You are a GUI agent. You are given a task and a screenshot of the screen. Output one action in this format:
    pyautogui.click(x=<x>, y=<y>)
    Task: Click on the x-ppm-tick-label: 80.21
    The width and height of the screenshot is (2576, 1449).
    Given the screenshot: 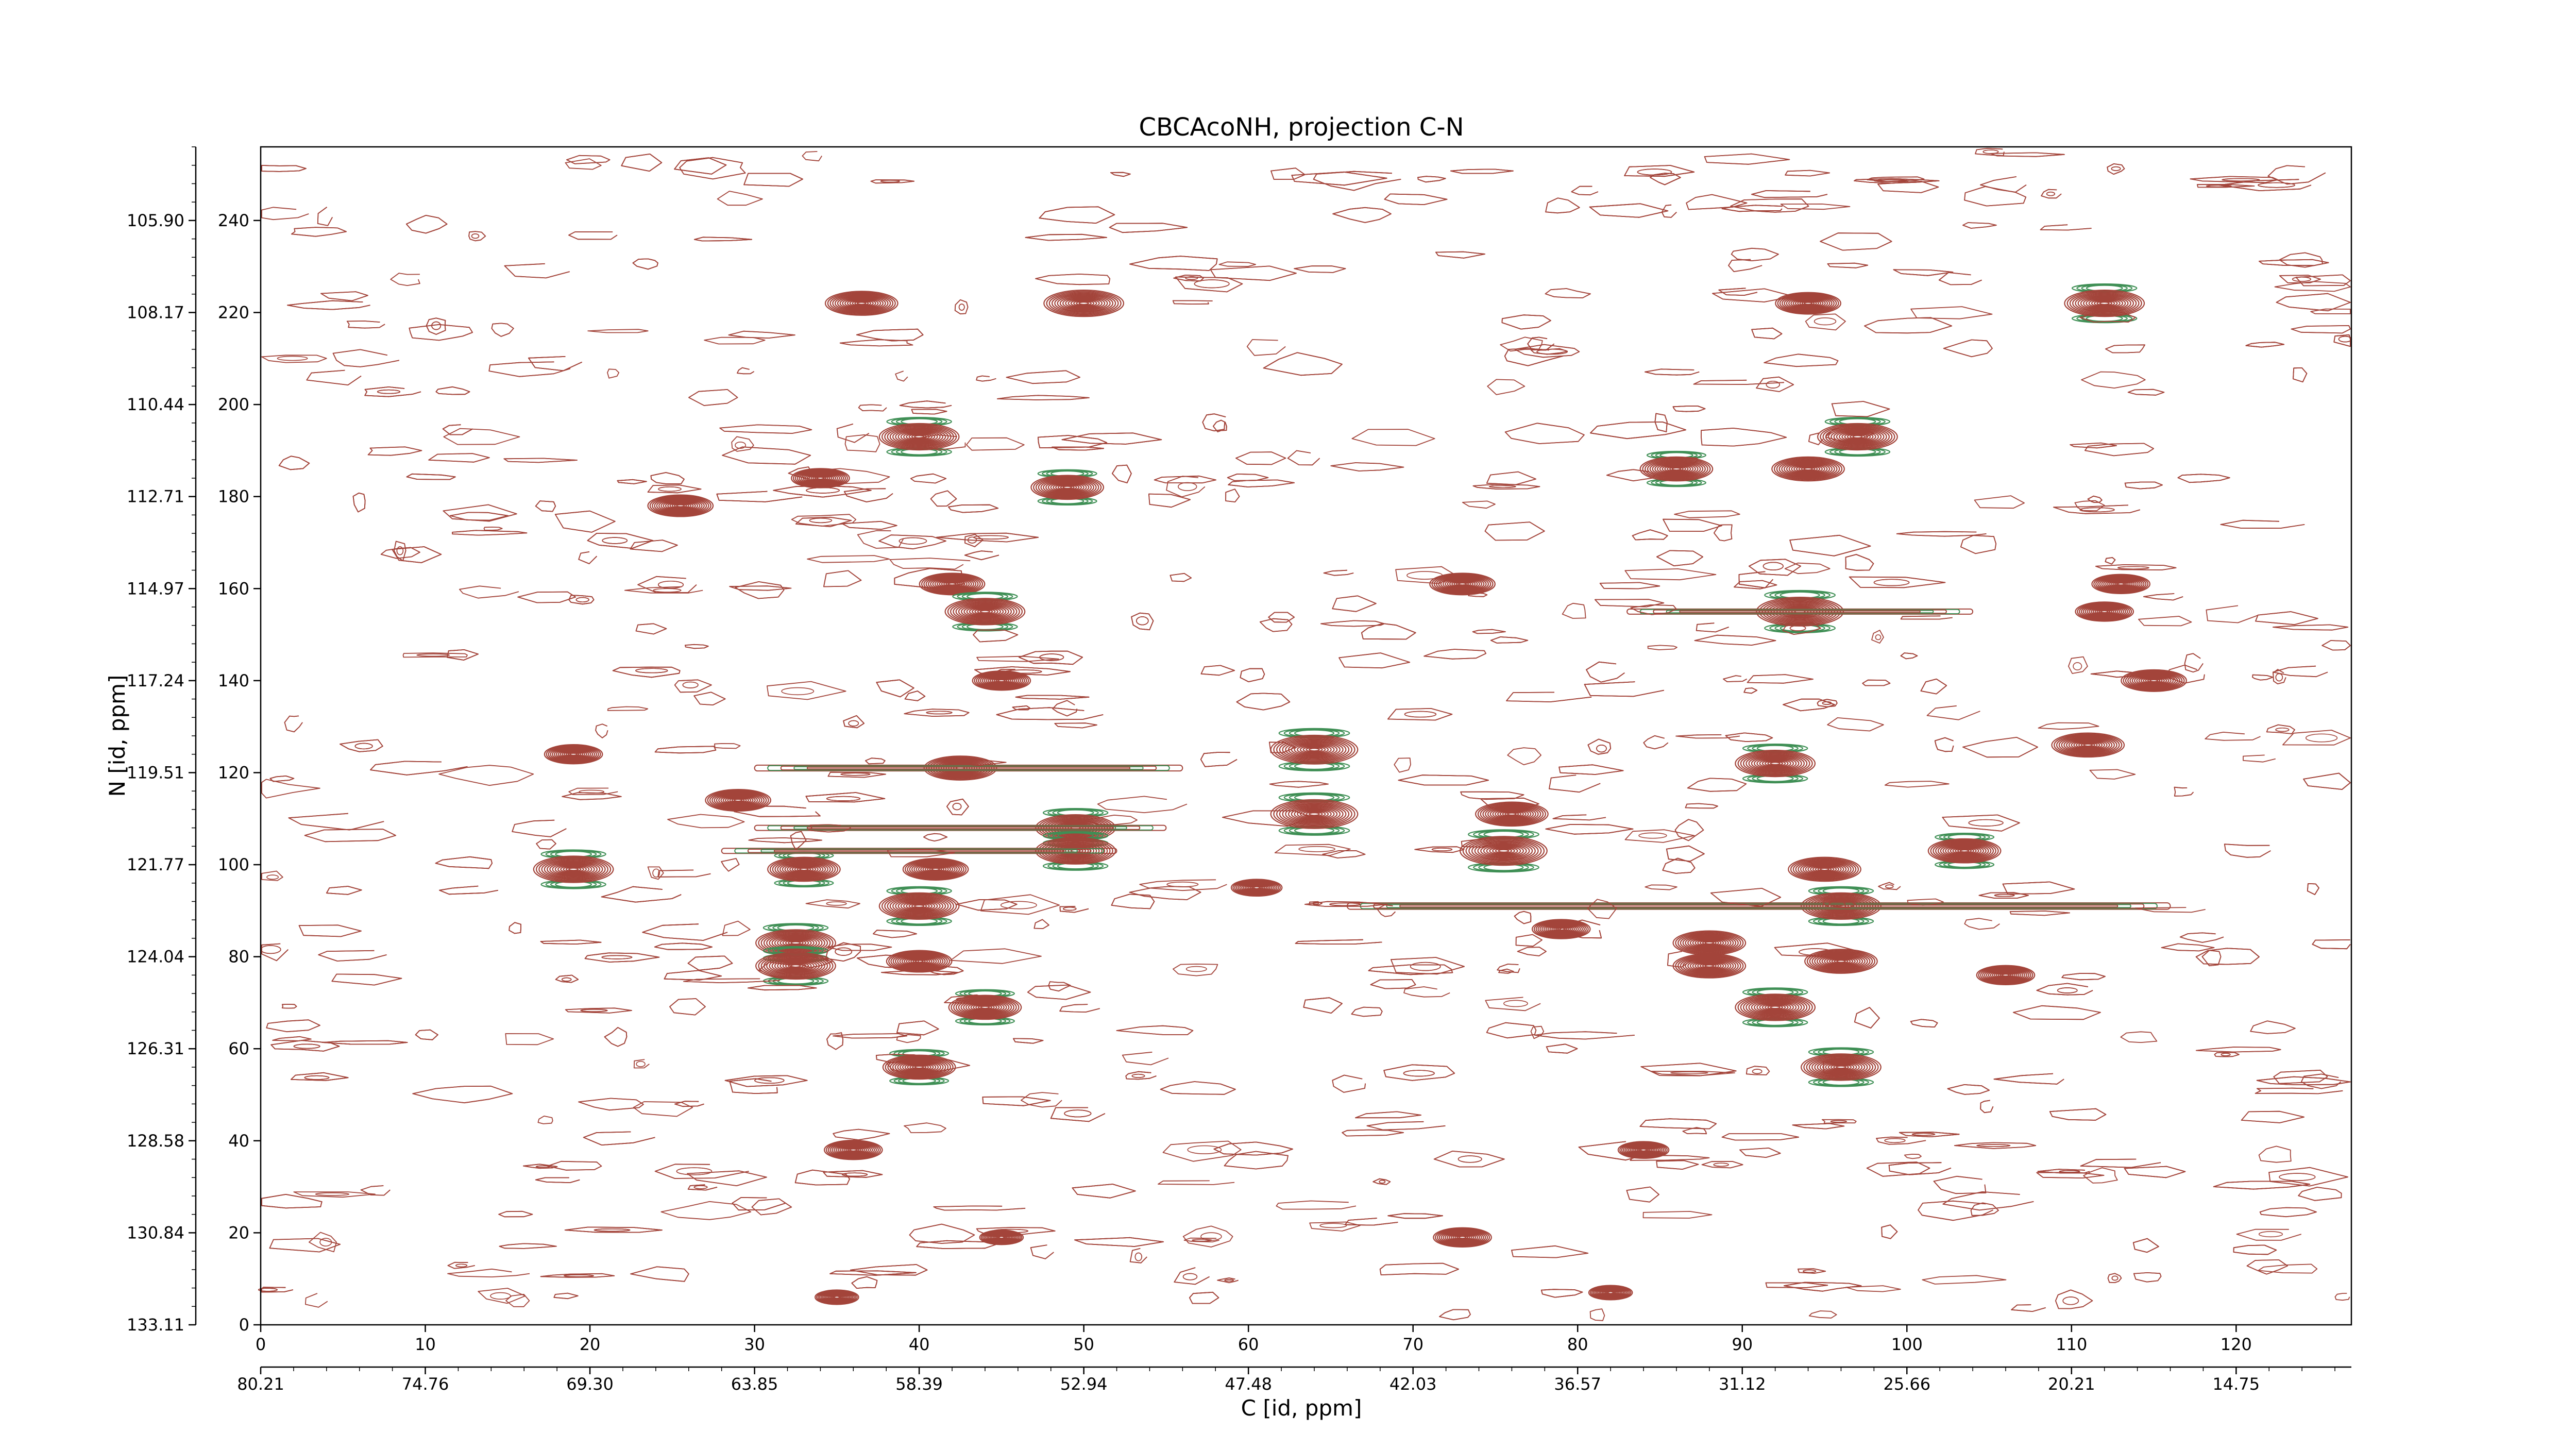 What is the action you would take?
    pyautogui.click(x=260, y=1384)
    